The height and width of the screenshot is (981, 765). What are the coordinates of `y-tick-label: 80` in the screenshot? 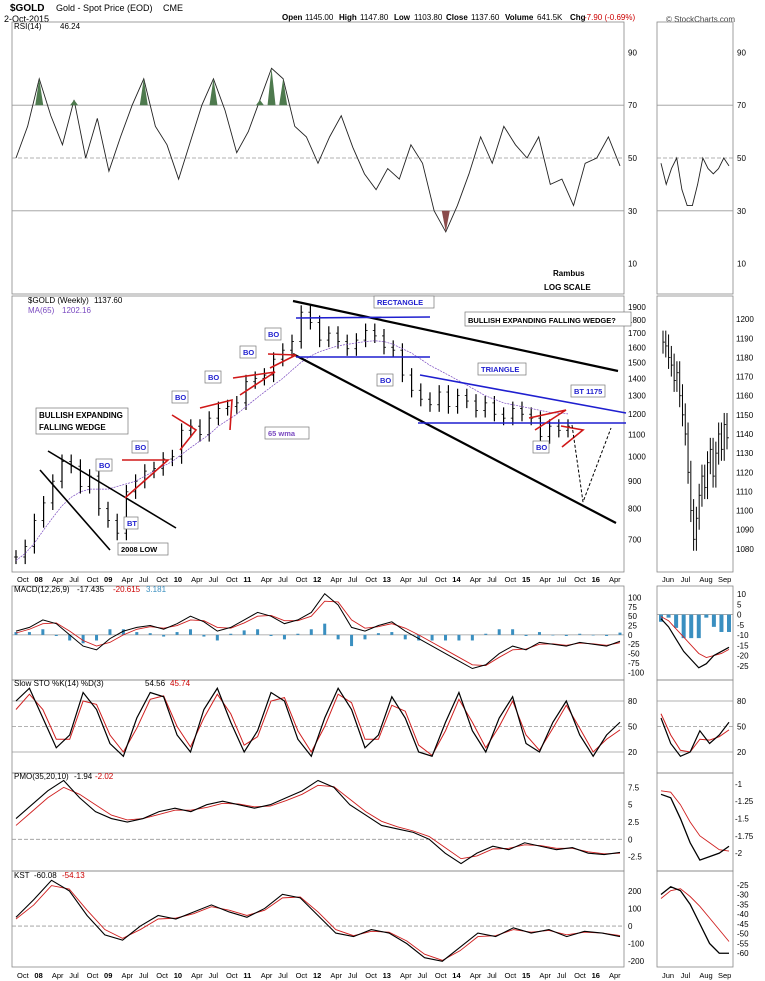 It's located at (741, 701).